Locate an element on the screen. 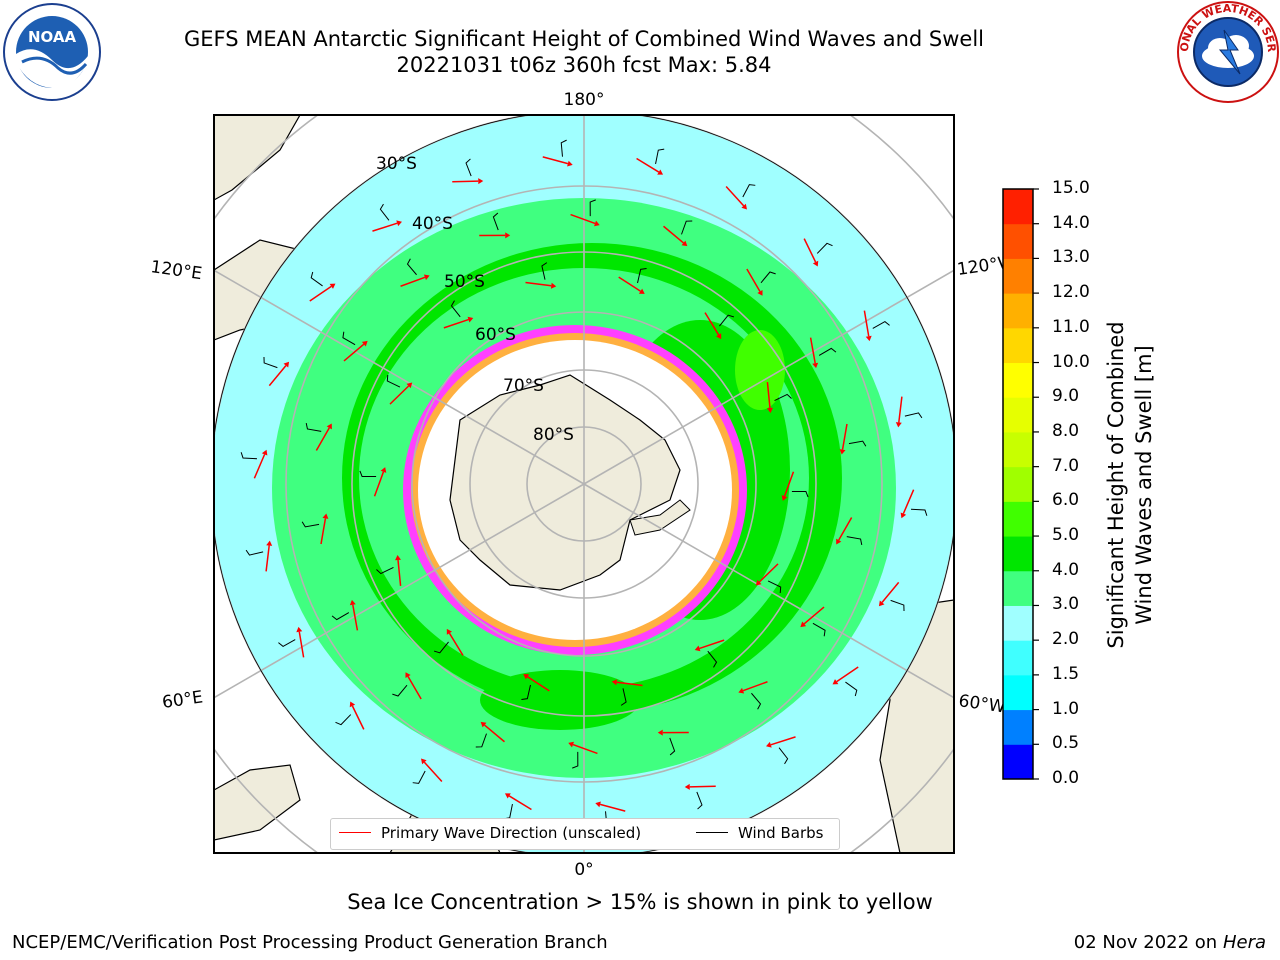  lon-label-0: 0° is located at coordinates (583, 870).